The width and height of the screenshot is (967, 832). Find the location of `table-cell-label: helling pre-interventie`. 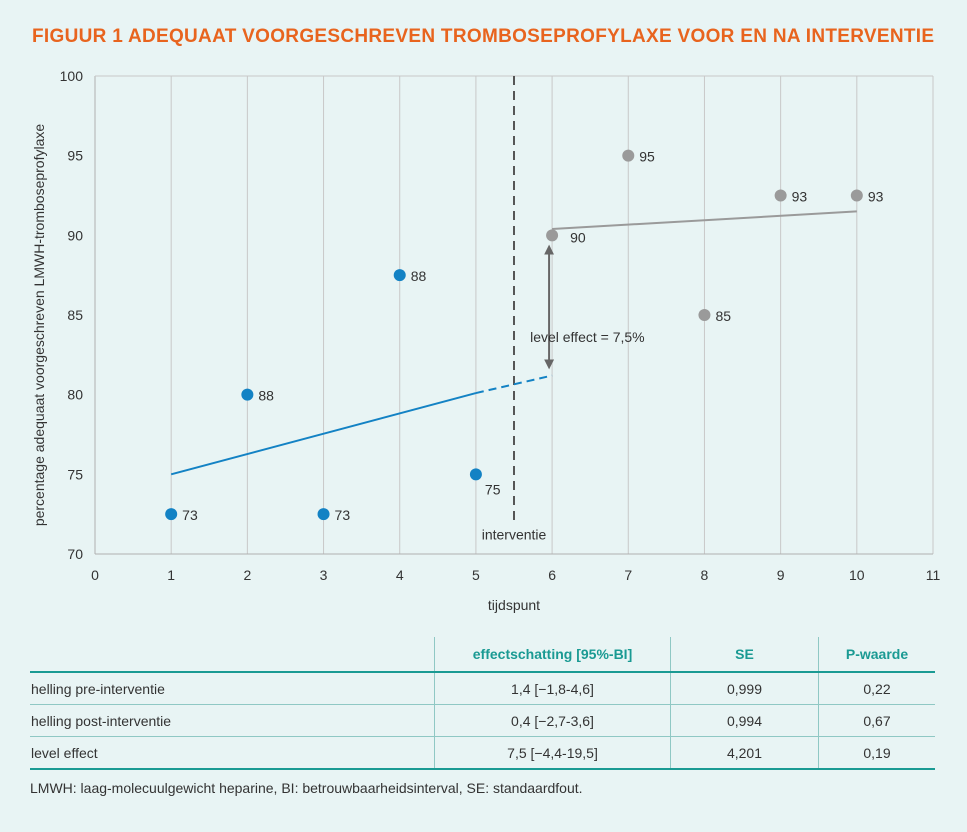

table-cell-label: helling pre-interventie is located at coordinates (232, 688).